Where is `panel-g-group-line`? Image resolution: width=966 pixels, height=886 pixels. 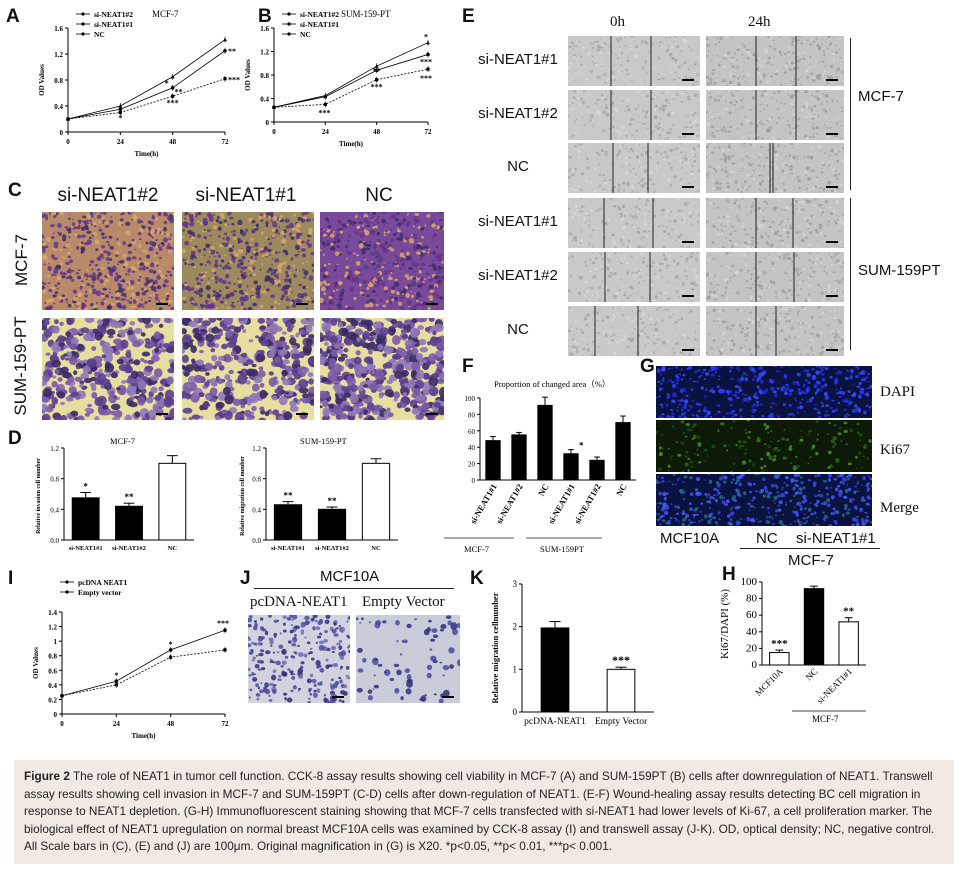 panel-g-group-line is located at coordinates (810, 548).